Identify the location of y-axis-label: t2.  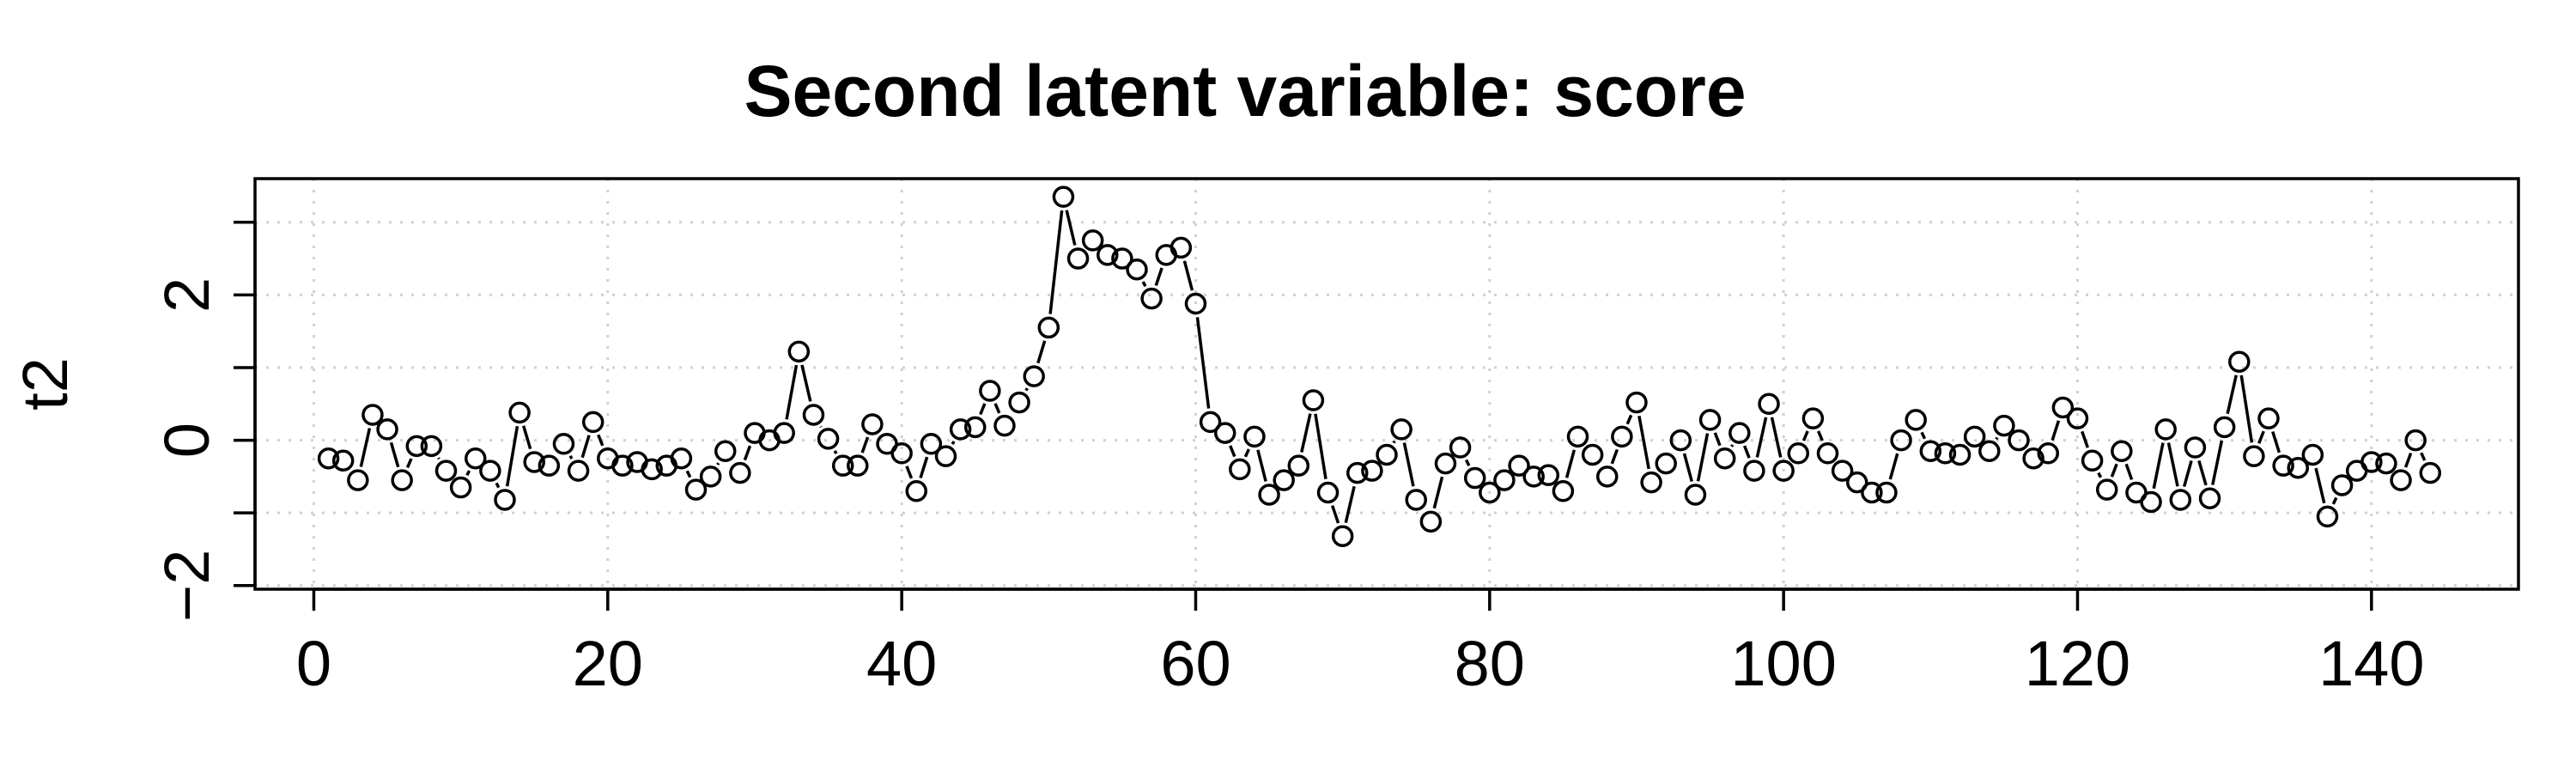
(45, 384).